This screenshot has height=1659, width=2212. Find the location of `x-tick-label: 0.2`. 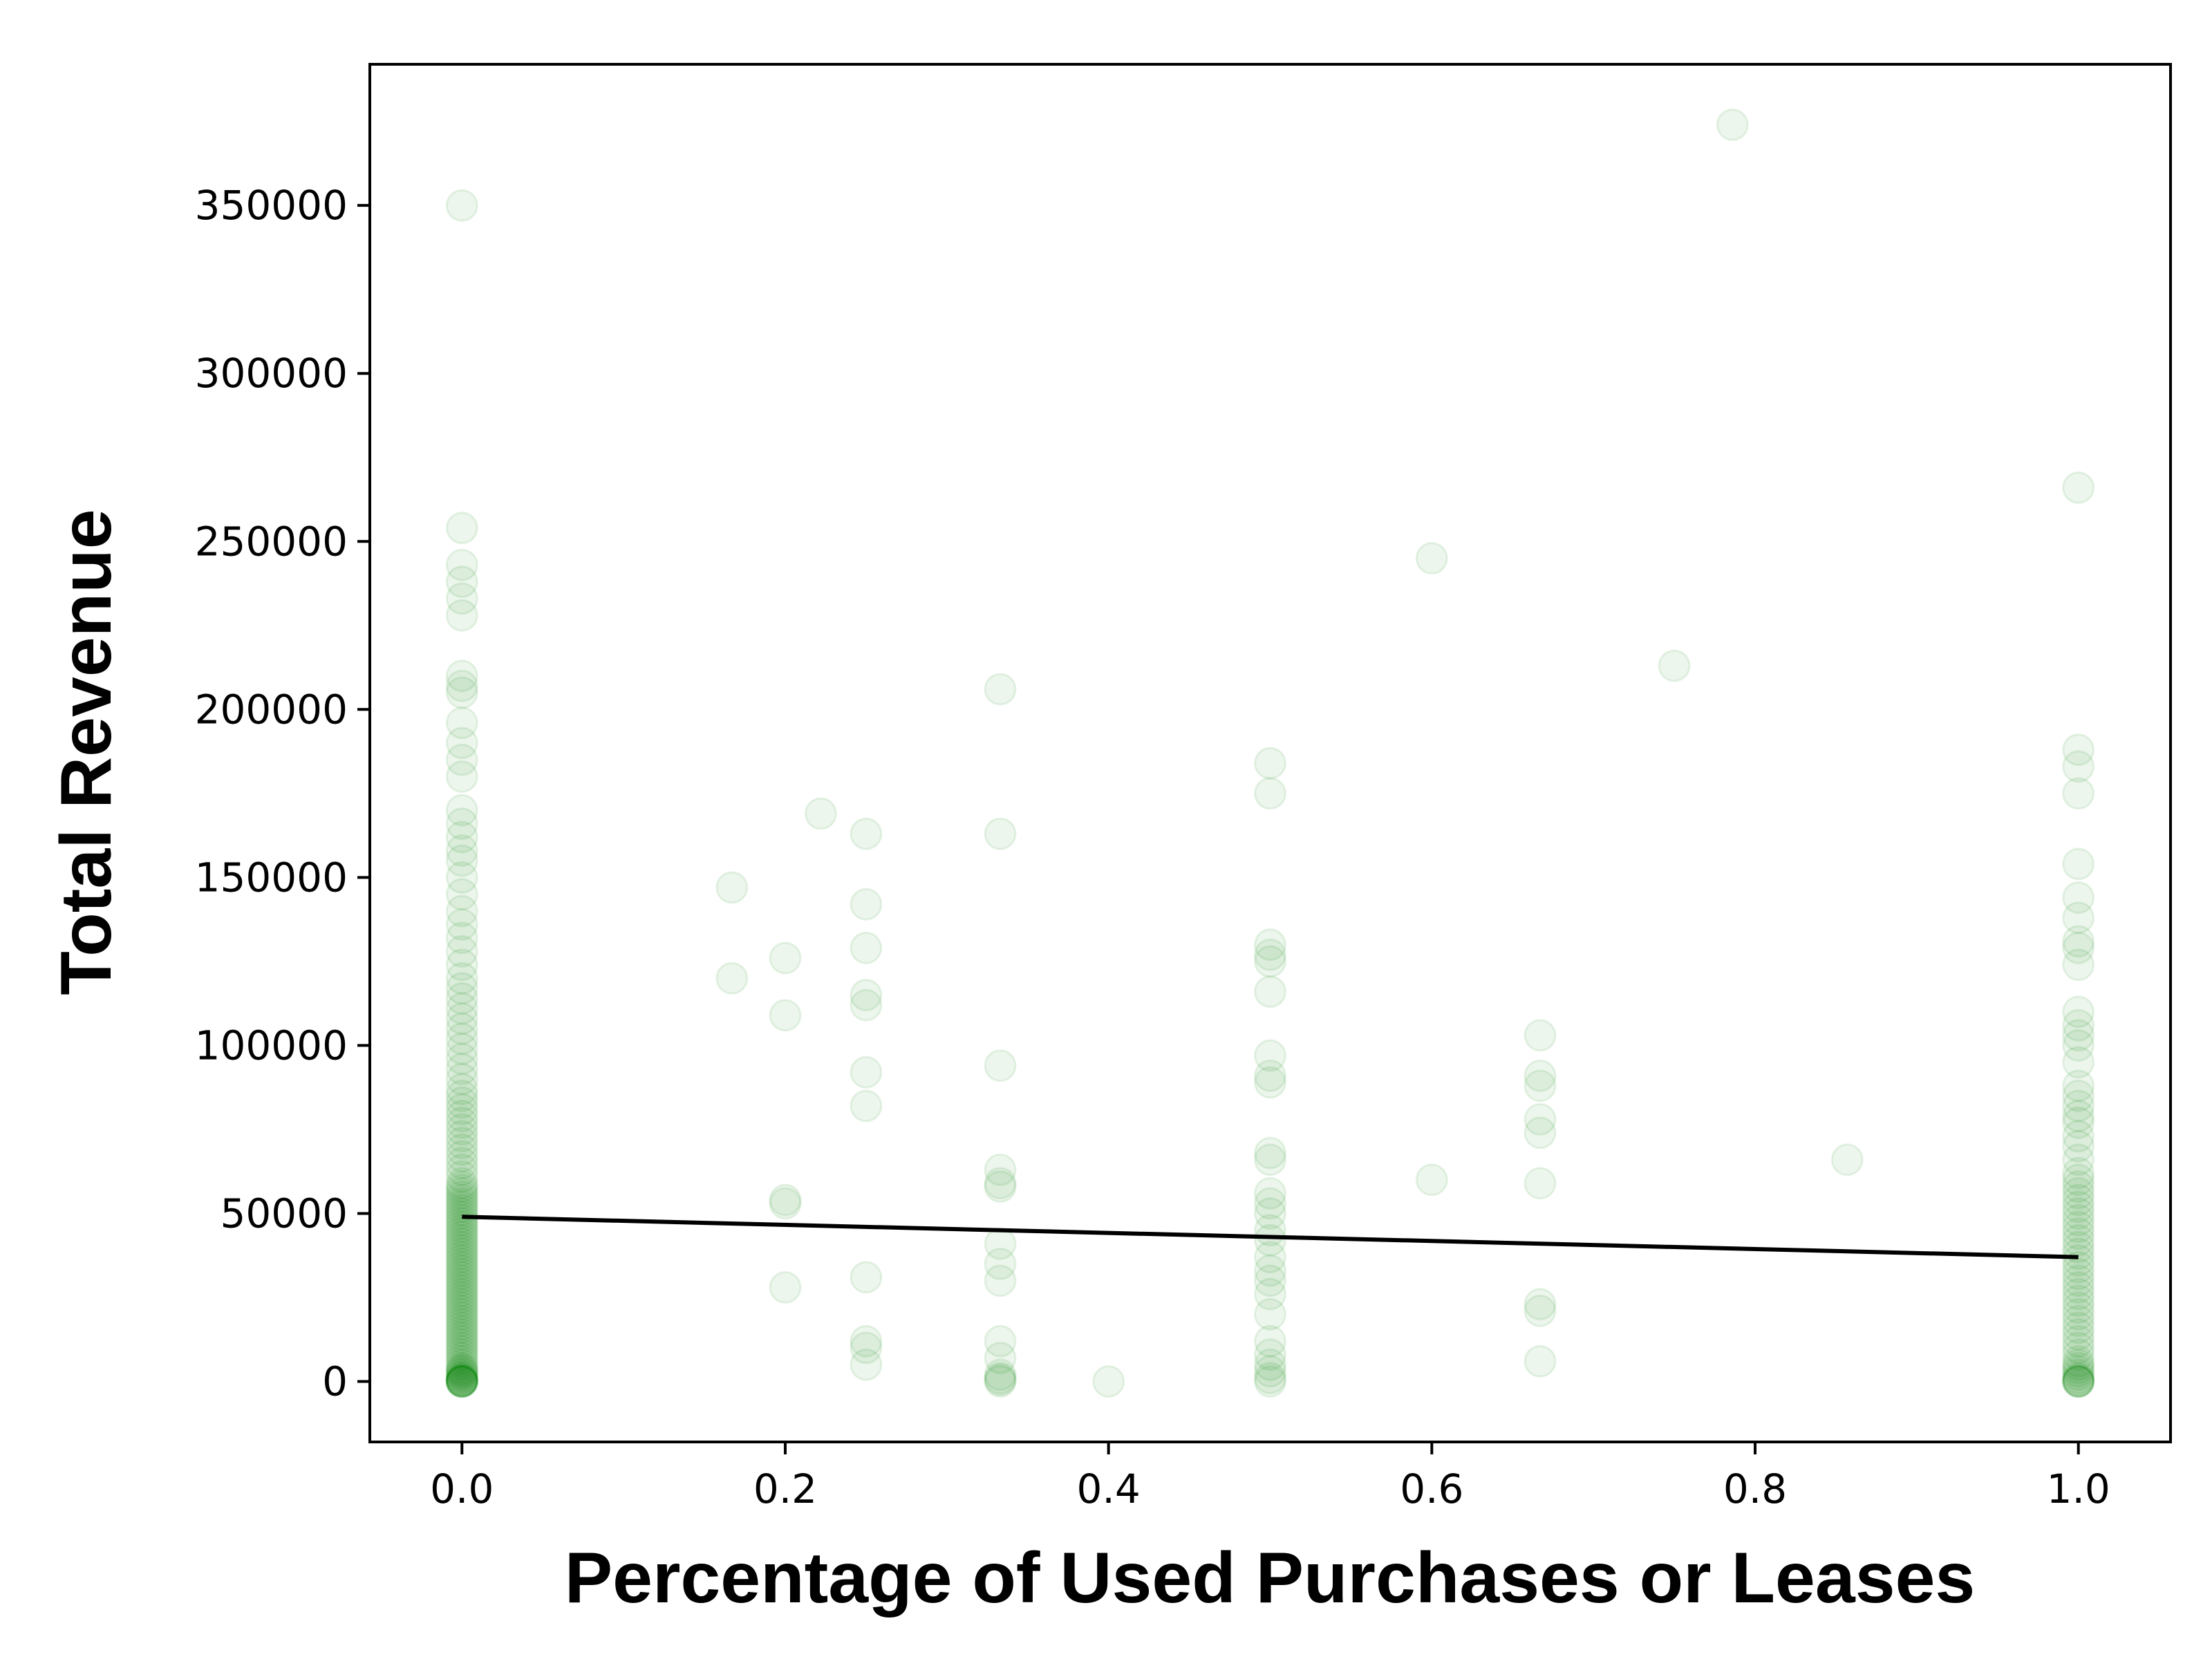

x-tick-label: 0.2 is located at coordinates (785, 1488).